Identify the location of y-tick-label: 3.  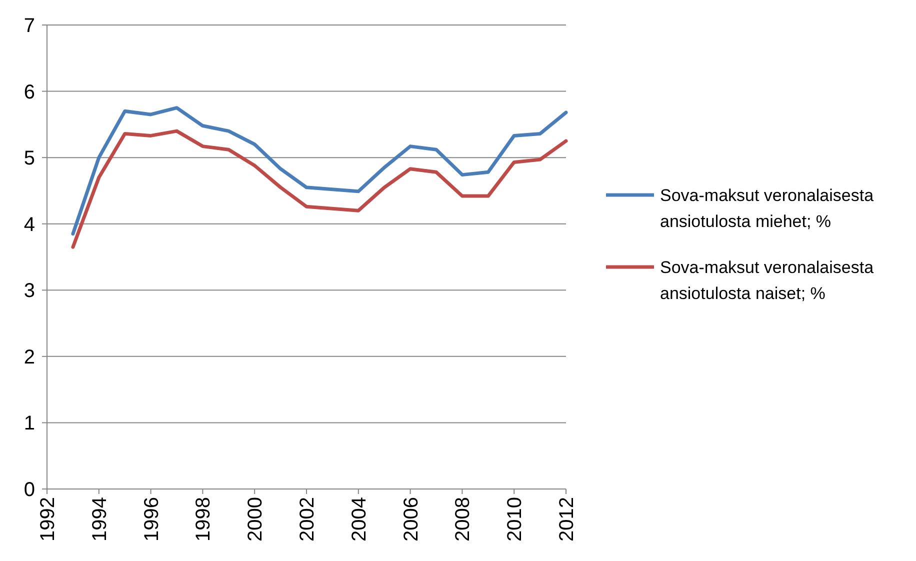
(29, 291).